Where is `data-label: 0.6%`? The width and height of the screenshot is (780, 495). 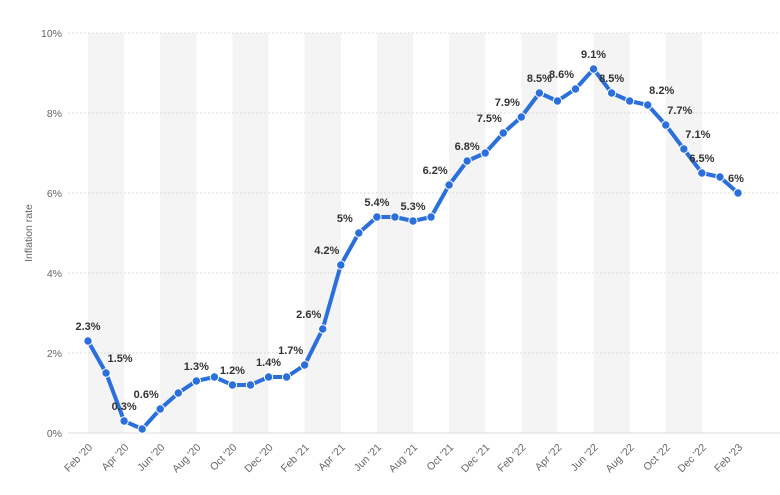 data-label: 0.6% is located at coordinates (146, 395).